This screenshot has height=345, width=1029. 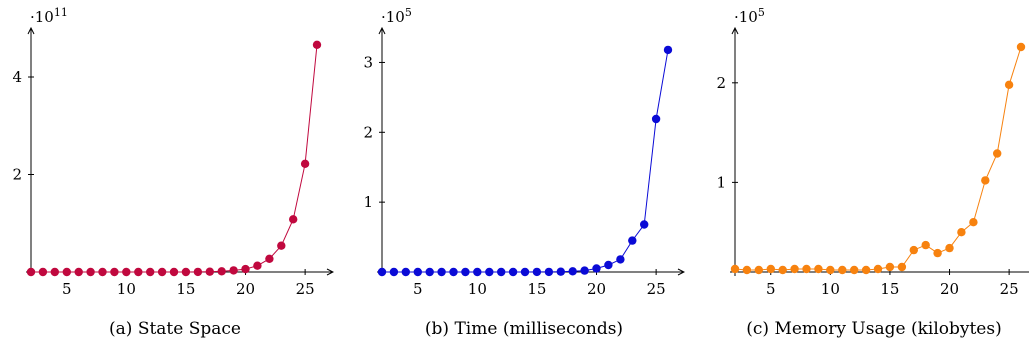 What do you see at coordinates (749, 16) in the screenshot?
I see `y-multiplier: ·105` at bounding box center [749, 16].